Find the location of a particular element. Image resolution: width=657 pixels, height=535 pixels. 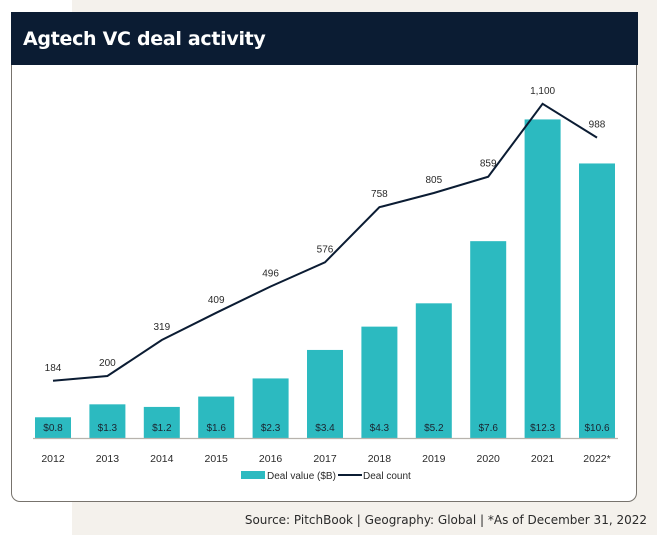

x-tick-label: 2013 is located at coordinates (108, 459).